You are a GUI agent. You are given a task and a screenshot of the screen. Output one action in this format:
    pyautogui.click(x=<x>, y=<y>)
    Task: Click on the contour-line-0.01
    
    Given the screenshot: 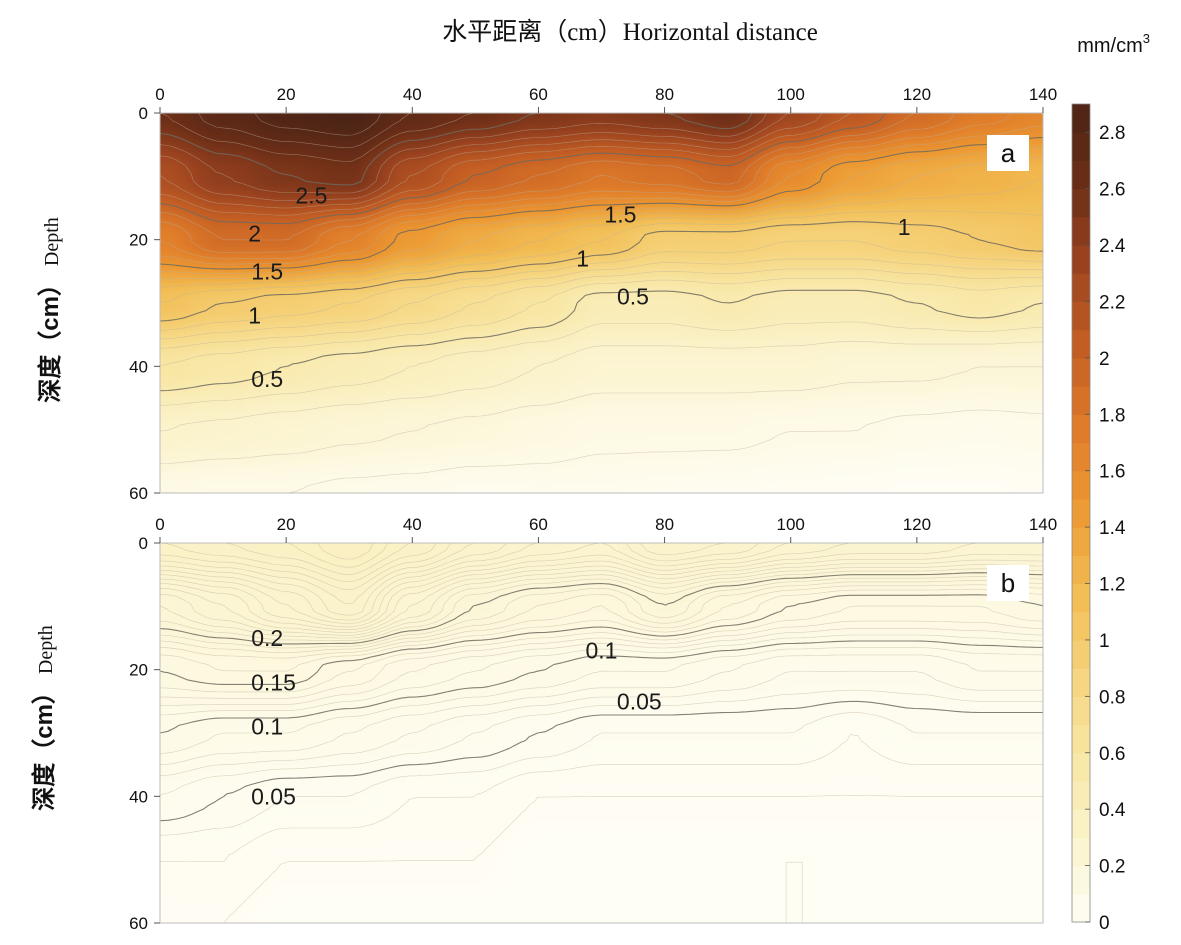 What is the action you would take?
    pyautogui.click(x=794, y=892)
    